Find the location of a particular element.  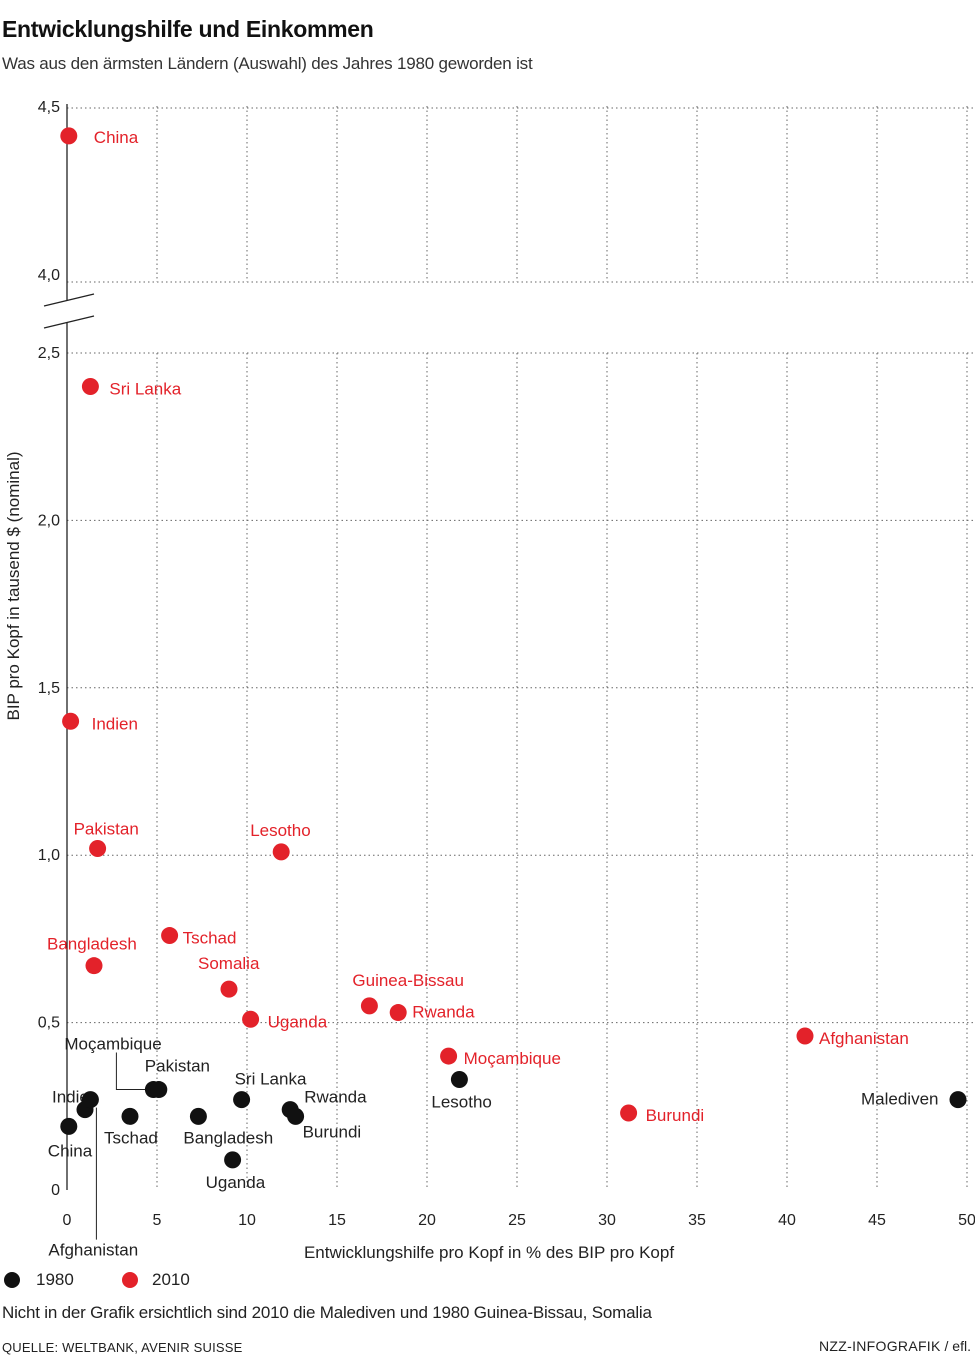

data-label-2010: Lesotho is located at coordinates (280, 830).